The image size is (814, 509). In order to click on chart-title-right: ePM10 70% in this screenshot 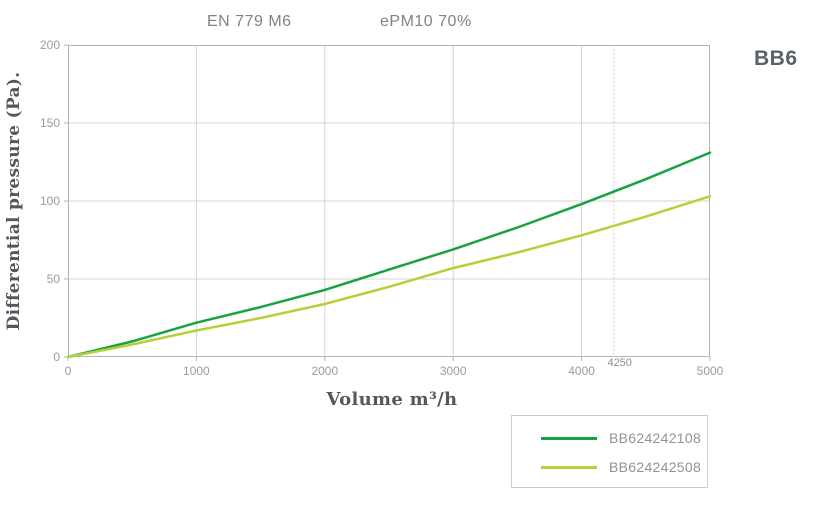, I will do `click(426, 21)`.